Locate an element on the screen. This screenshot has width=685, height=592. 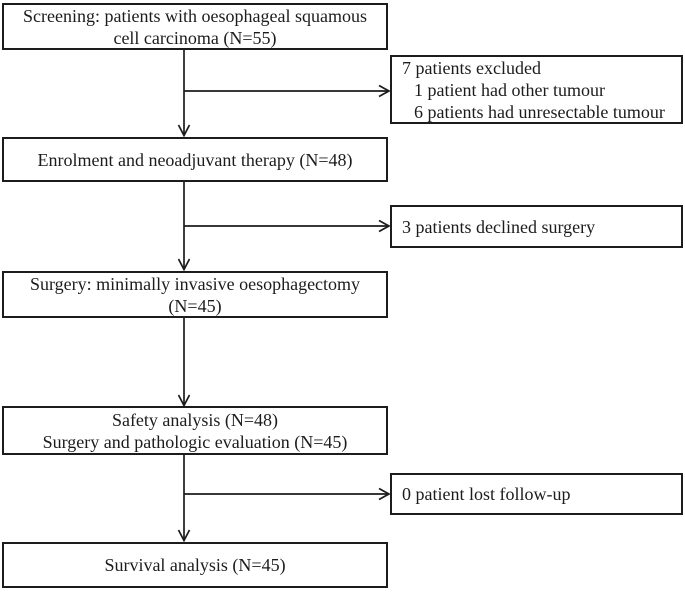
box-enrolment: Enrolment and neoadjuvant therapy (N=48) is located at coordinates (195, 159).